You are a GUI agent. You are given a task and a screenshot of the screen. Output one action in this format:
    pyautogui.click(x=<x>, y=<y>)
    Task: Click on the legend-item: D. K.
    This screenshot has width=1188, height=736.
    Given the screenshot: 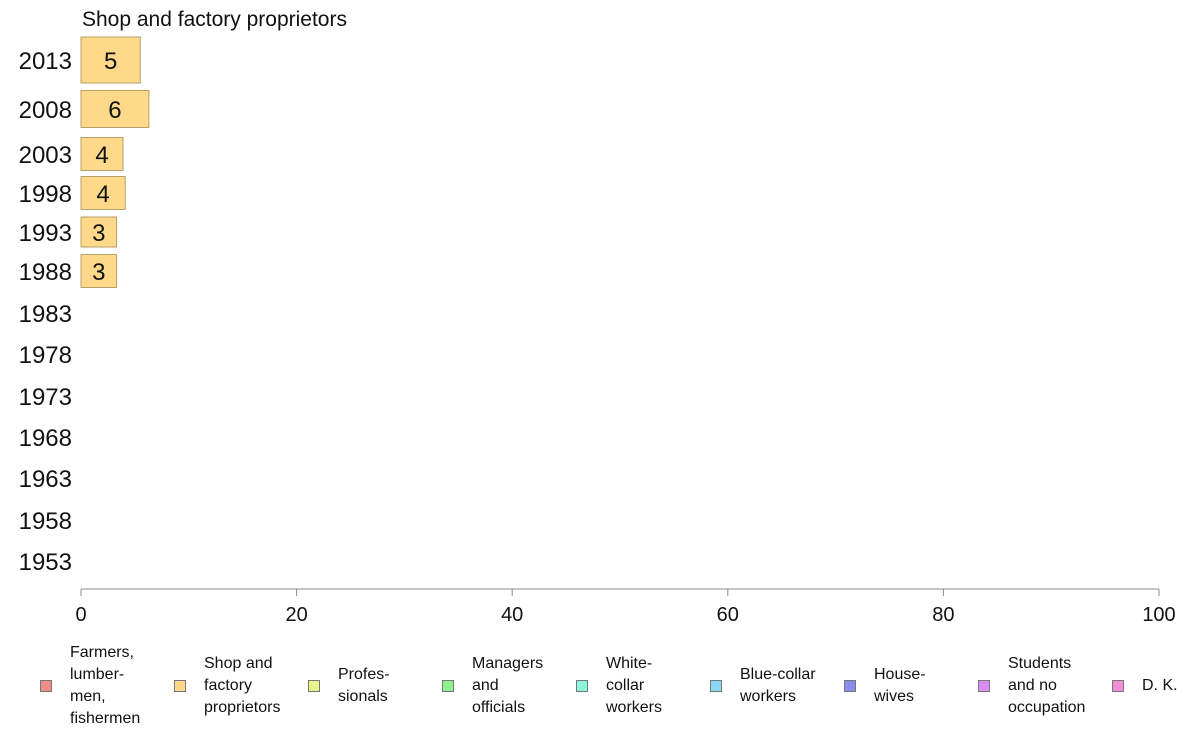 What is the action you would take?
    pyautogui.click(x=1145, y=686)
    